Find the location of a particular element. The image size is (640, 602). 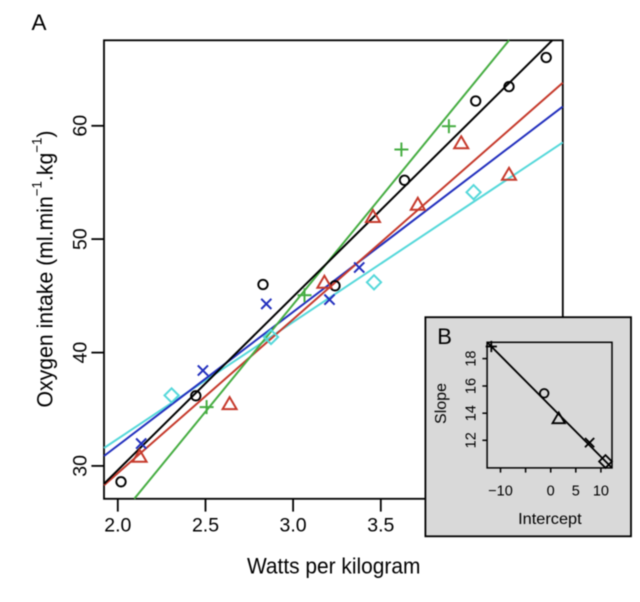

svg-text: 0 is located at coordinates (551, 491).